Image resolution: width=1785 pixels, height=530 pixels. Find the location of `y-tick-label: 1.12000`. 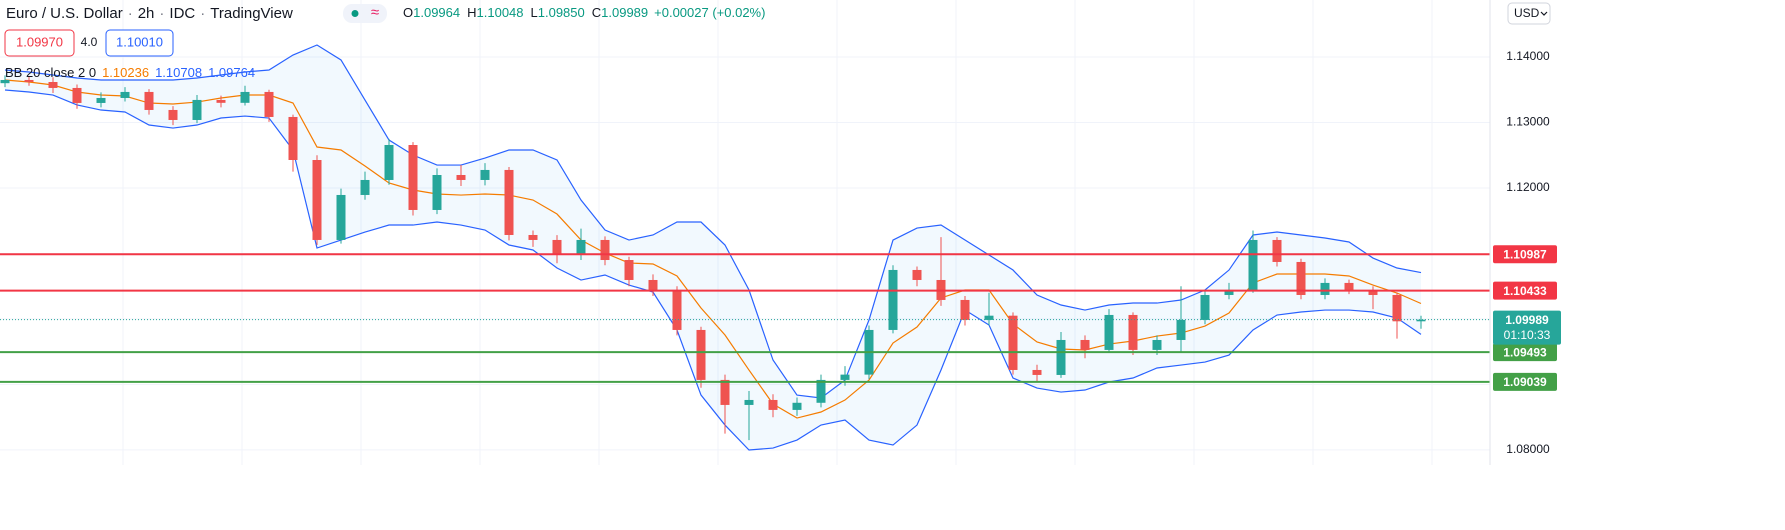

y-tick-label: 1.12000 is located at coordinates (1528, 187).